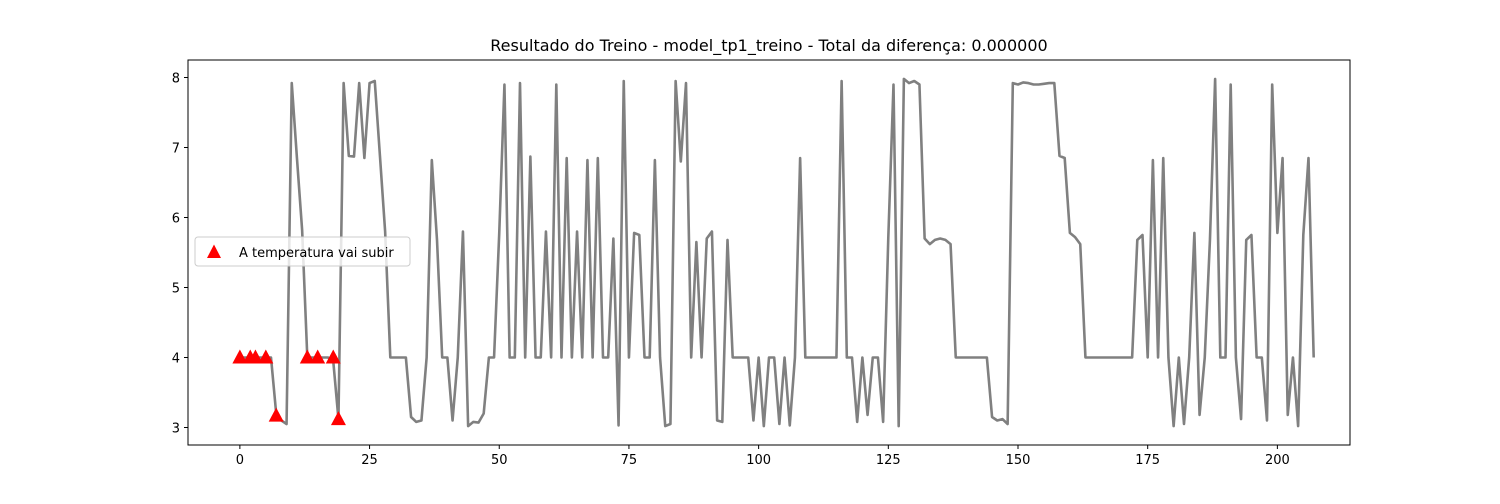 This screenshot has height=504, width=1500. Describe the element at coordinates (176, 359) in the screenshot. I see `y-tick-label: 4` at that location.